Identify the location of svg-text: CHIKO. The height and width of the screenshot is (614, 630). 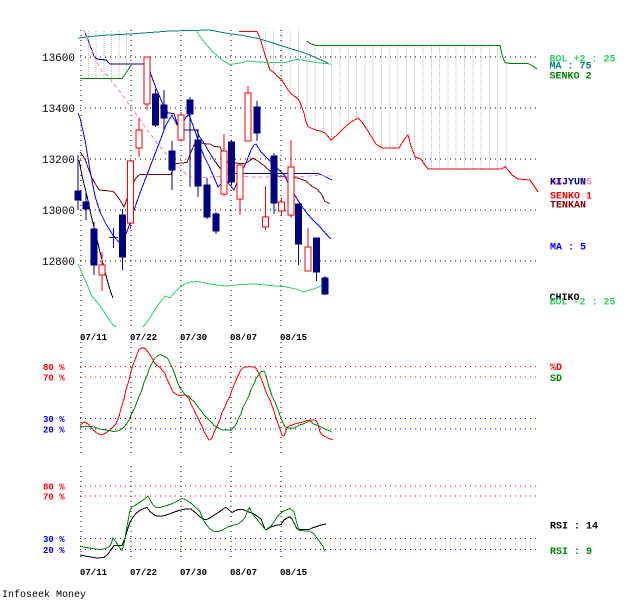
(565, 298).